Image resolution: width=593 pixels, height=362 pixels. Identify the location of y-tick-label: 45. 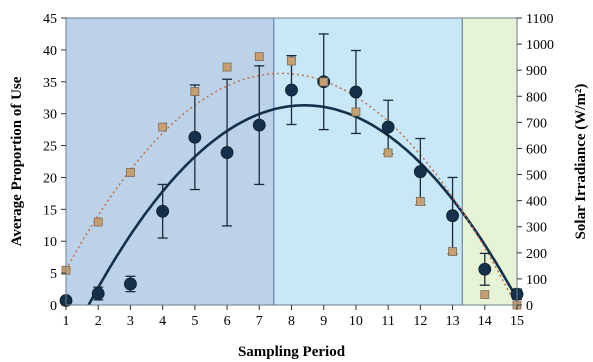
(50, 19).